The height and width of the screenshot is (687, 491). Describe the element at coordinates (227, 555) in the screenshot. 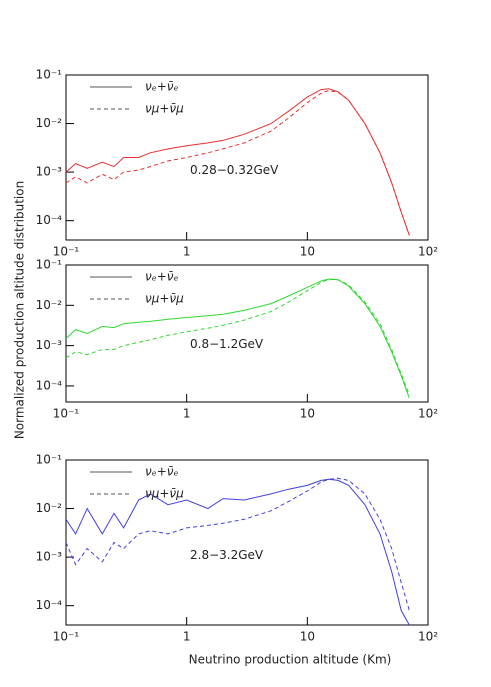

I see `annotation: 2.8−3.2GeV` at that location.